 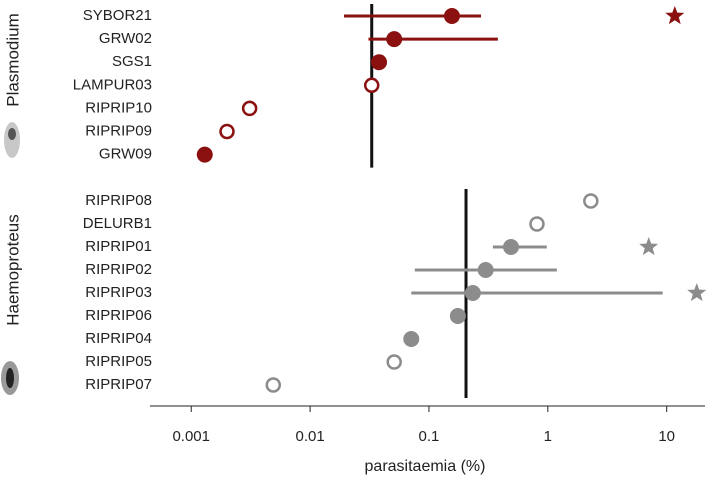 I want to click on category-label: RIPRIP02, so click(x=118, y=269).